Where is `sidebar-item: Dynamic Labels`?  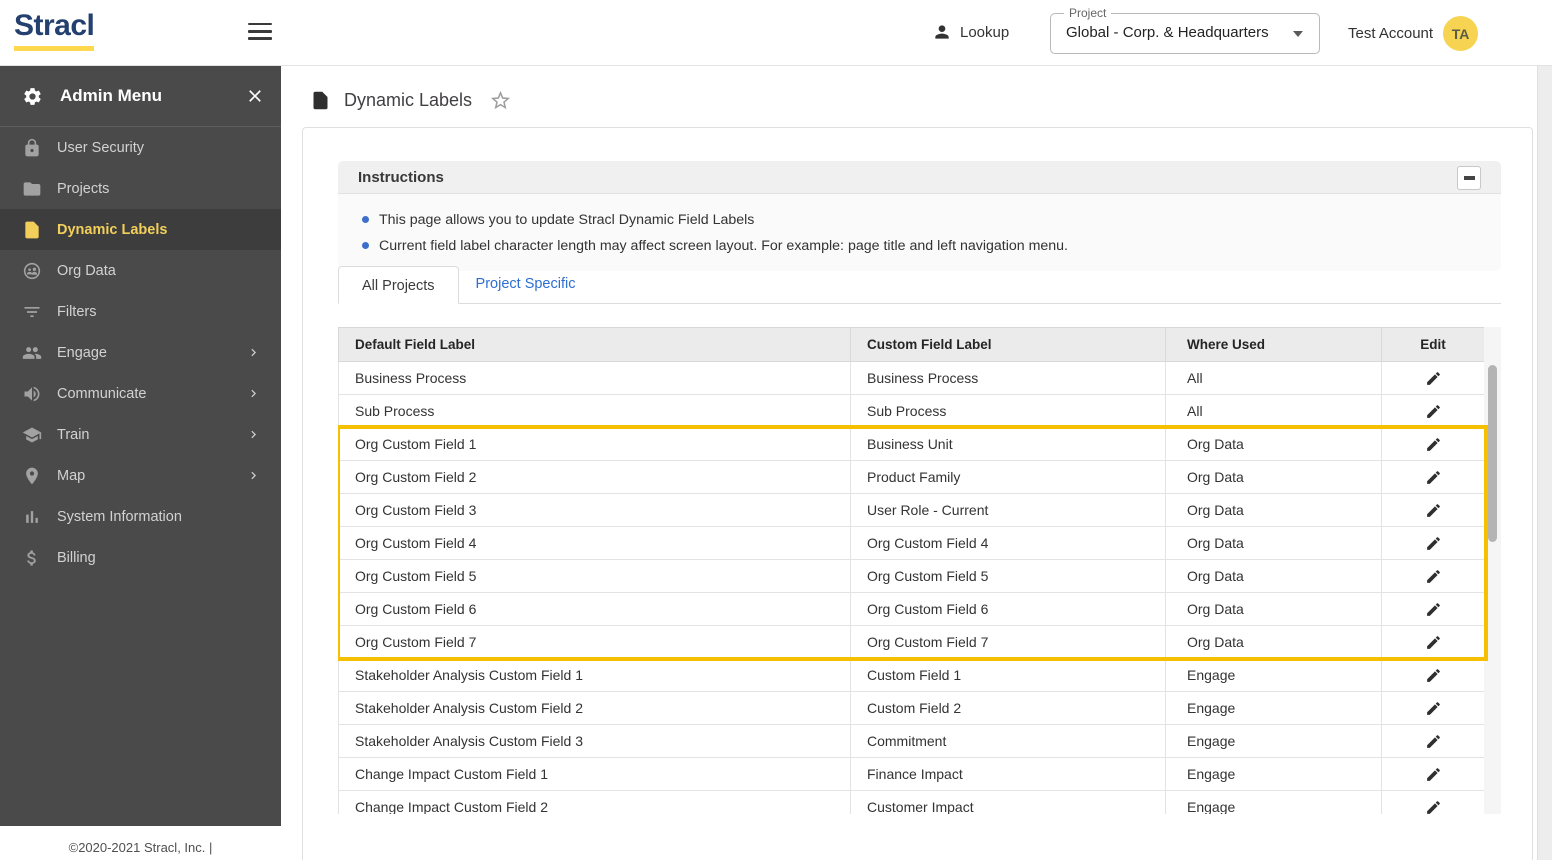 sidebar-item: Dynamic Labels is located at coordinates (140, 229).